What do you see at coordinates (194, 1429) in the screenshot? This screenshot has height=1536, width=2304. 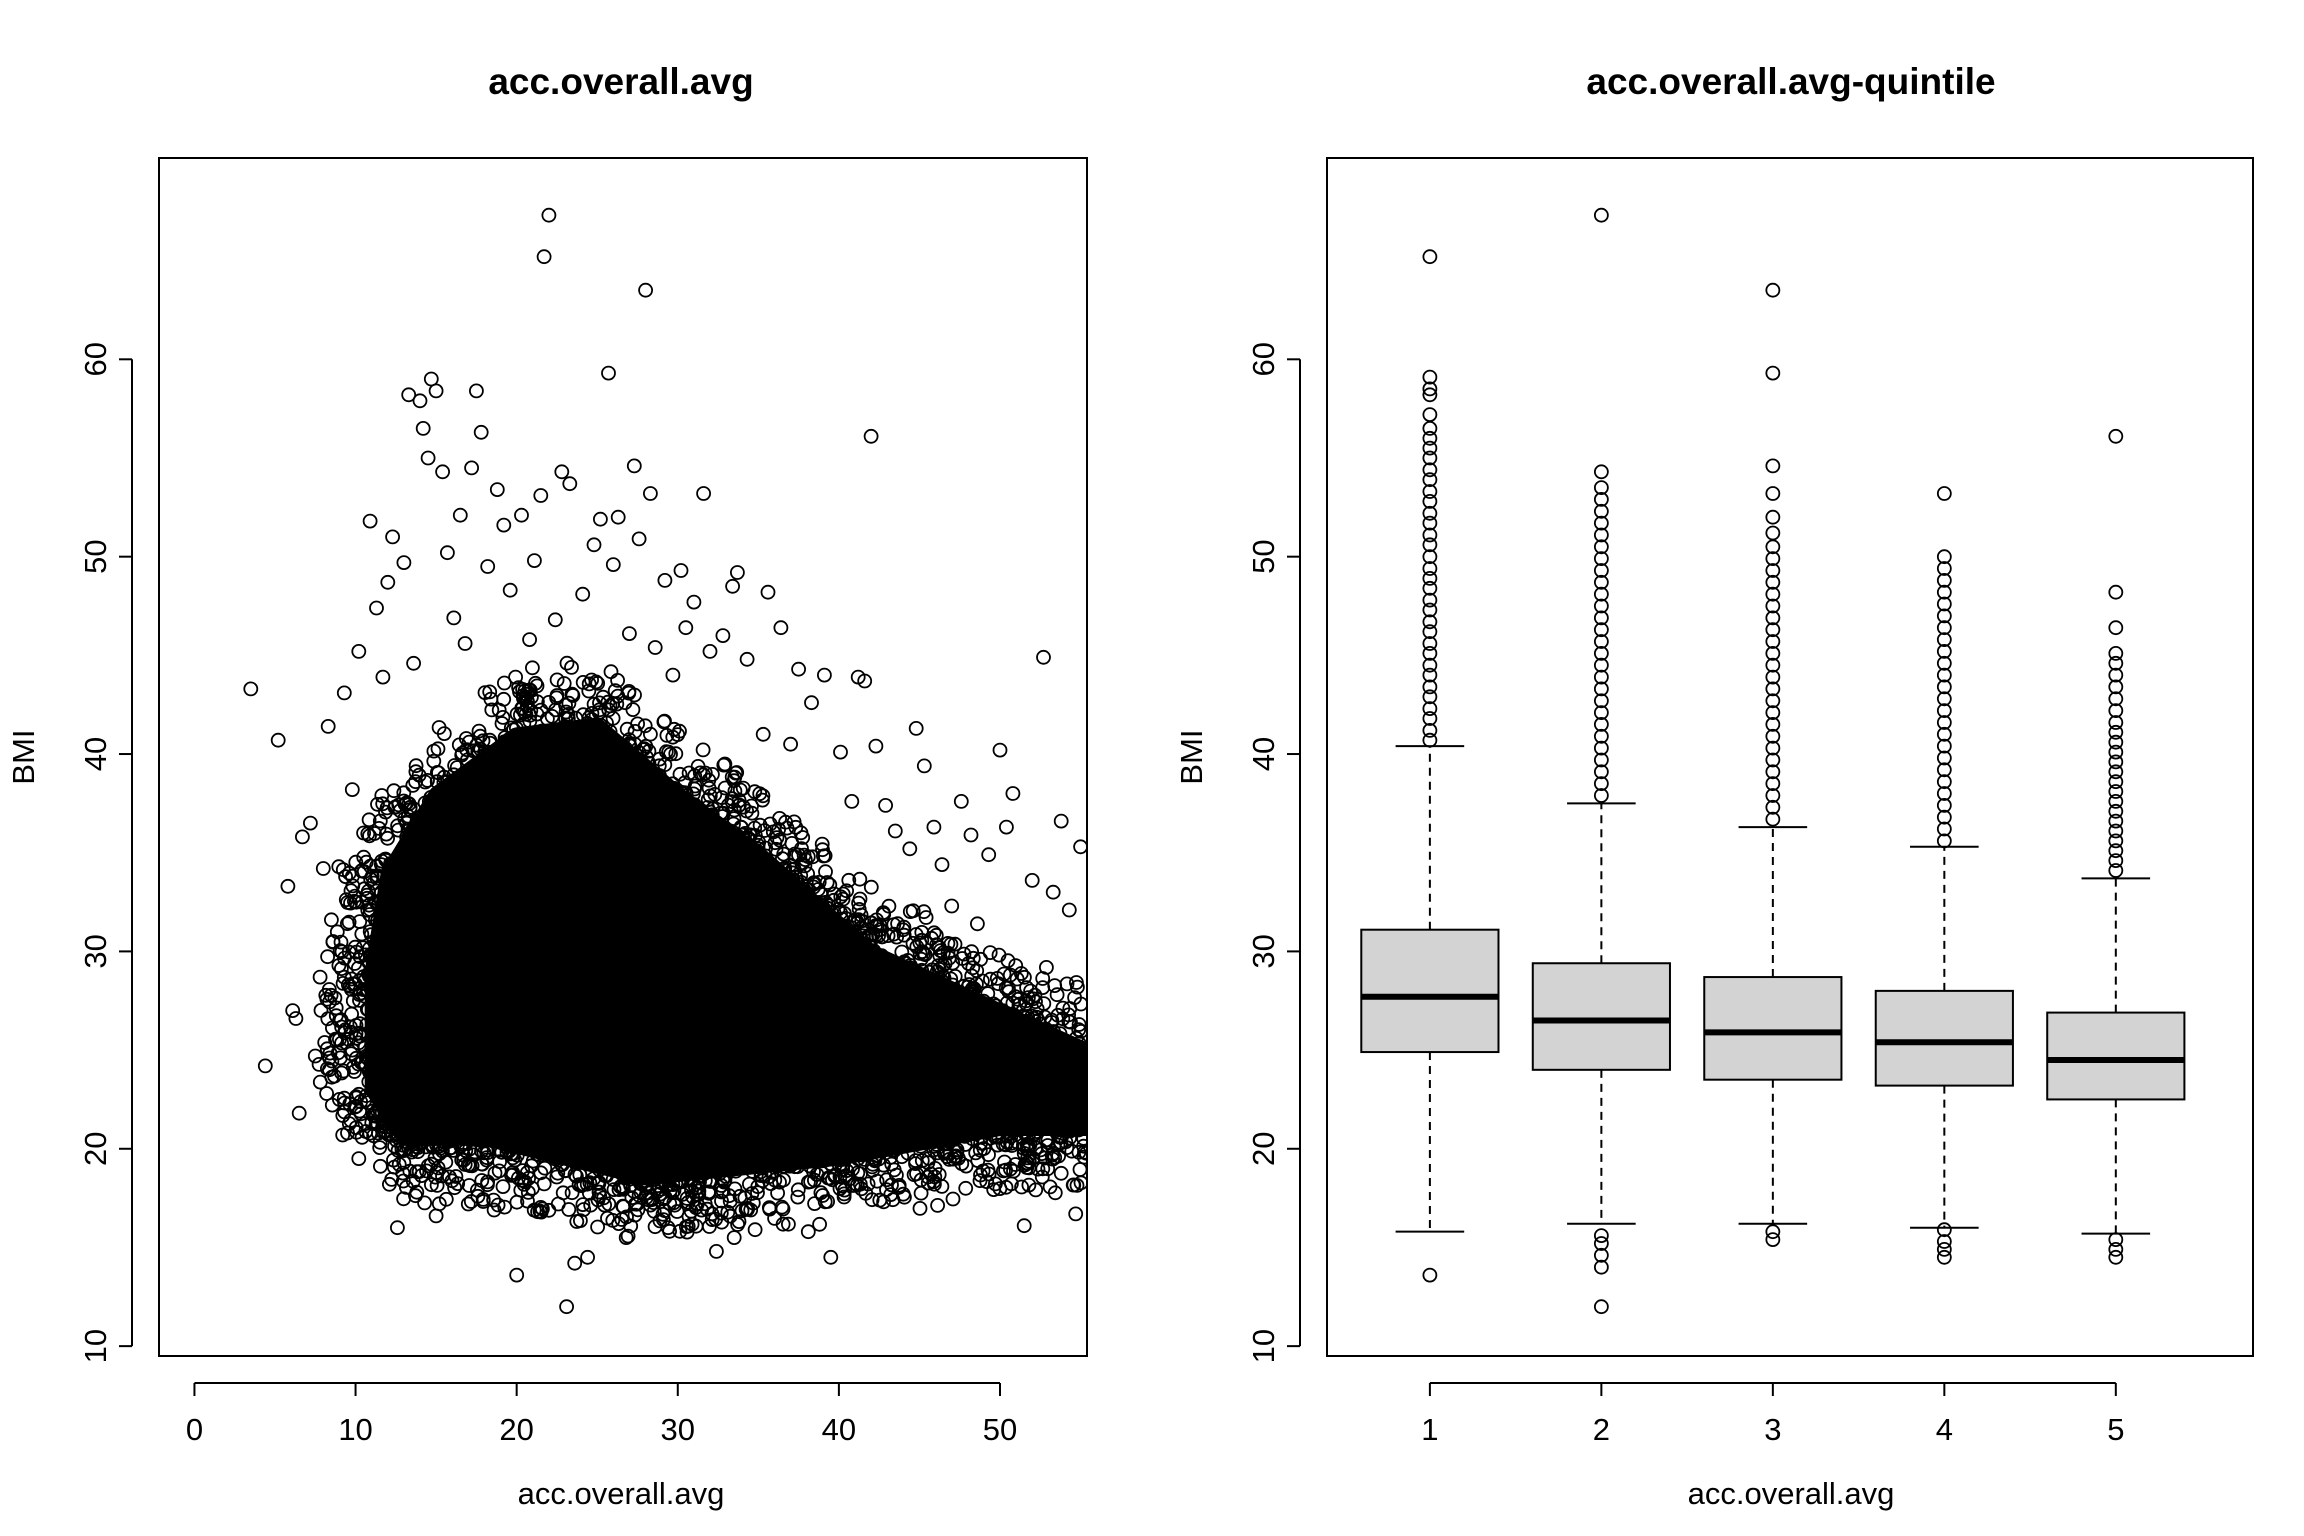 I see `scatter-x-tick-label: 0` at bounding box center [194, 1429].